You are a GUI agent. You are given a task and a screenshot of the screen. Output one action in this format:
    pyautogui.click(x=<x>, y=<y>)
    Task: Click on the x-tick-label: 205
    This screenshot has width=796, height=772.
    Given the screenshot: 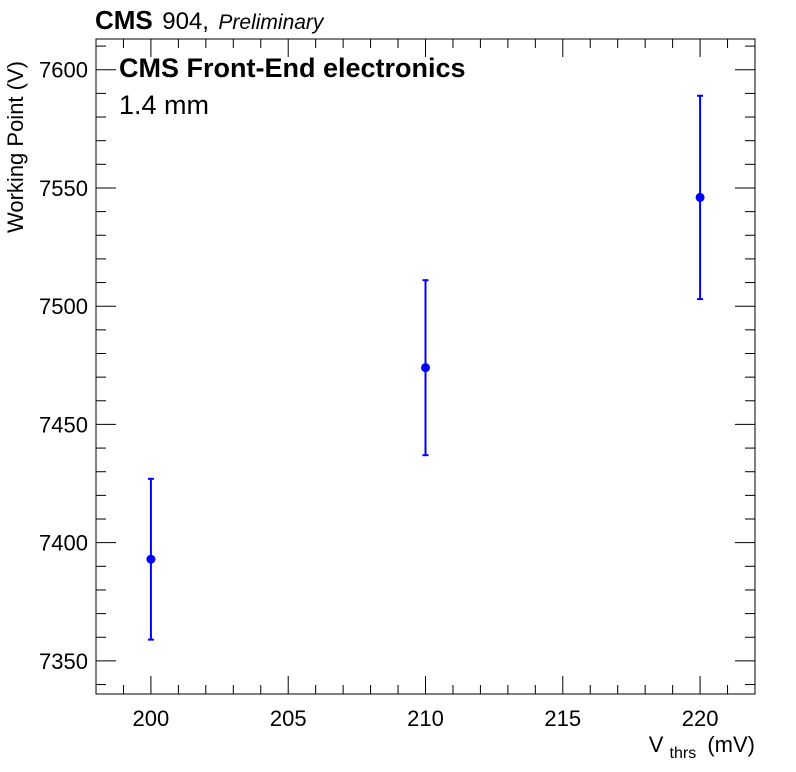 What is the action you would take?
    pyautogui.click(x=288, y=718)
    